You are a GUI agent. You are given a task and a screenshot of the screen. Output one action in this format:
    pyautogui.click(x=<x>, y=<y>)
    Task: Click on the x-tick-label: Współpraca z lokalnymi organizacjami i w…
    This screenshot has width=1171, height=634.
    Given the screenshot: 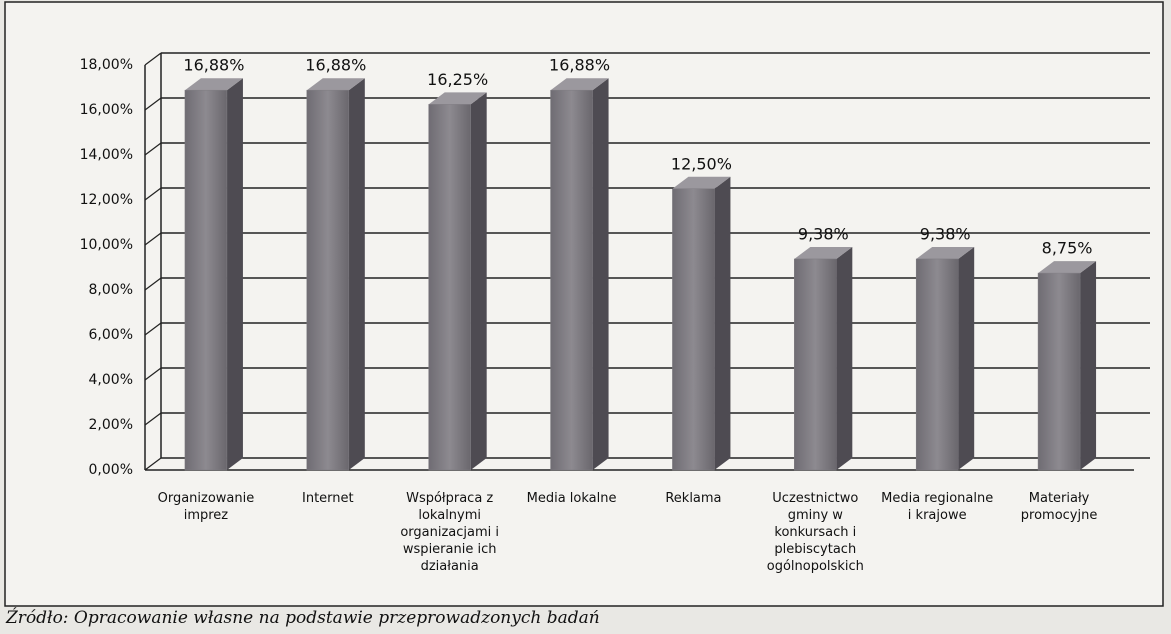 What is the action you would take?
    pyautogui.click(x=450, y=532)
    